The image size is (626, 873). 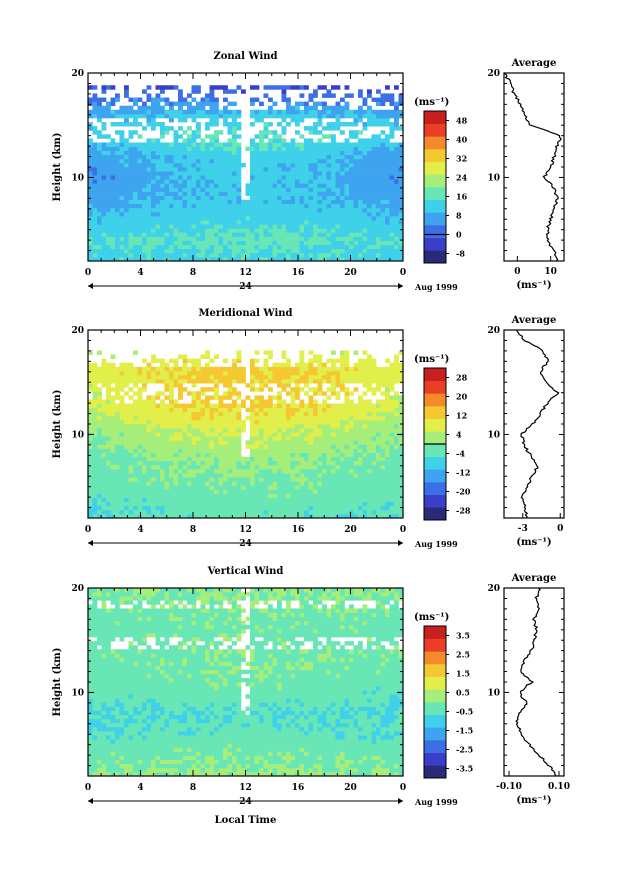 I want to click on zonal-colorbar-tick: 24, so click(x=462, y=178).